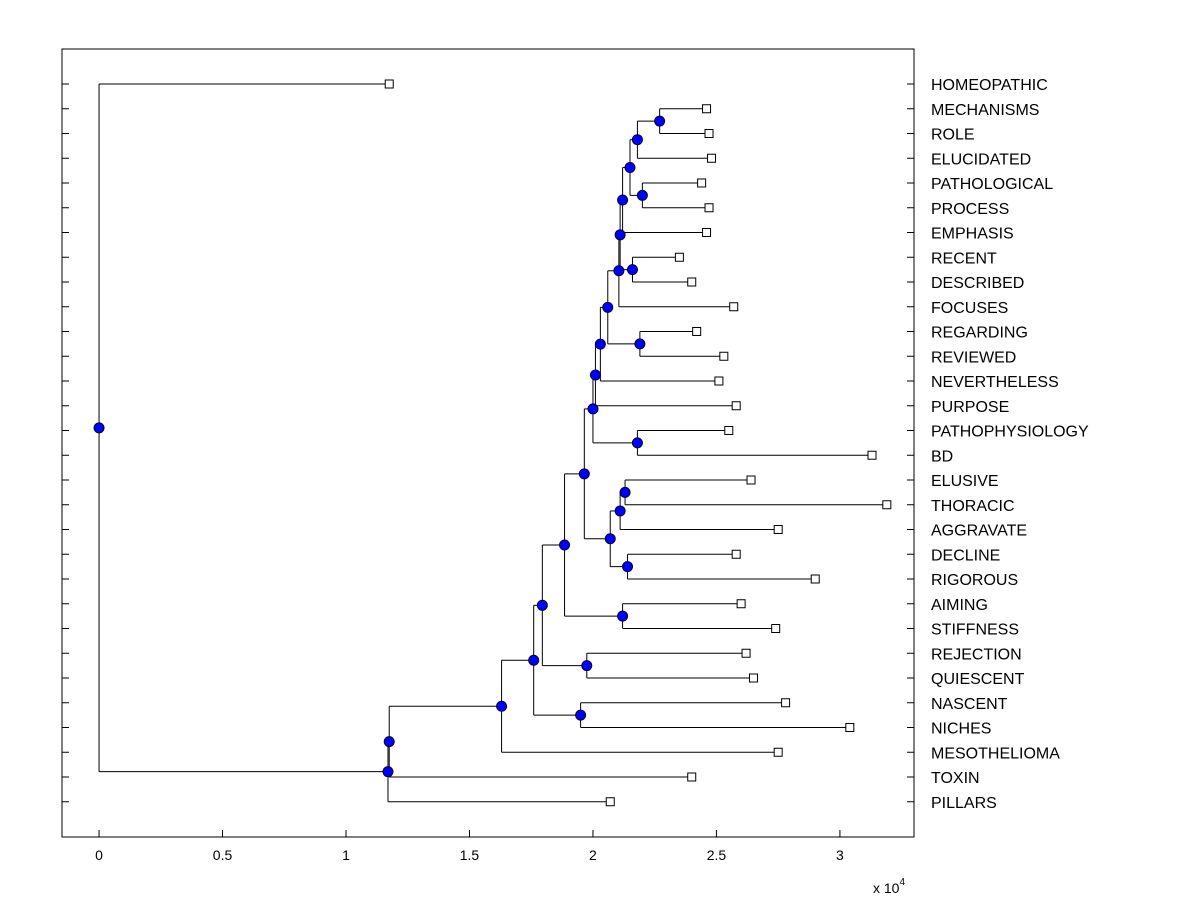 The height and width of the screenshot is (900, 1200). What do you see at coordinates (989, 85) in the screenshot?
I see `leaf-label: HOMEOPATHIC` at bounding box center [989, 85].